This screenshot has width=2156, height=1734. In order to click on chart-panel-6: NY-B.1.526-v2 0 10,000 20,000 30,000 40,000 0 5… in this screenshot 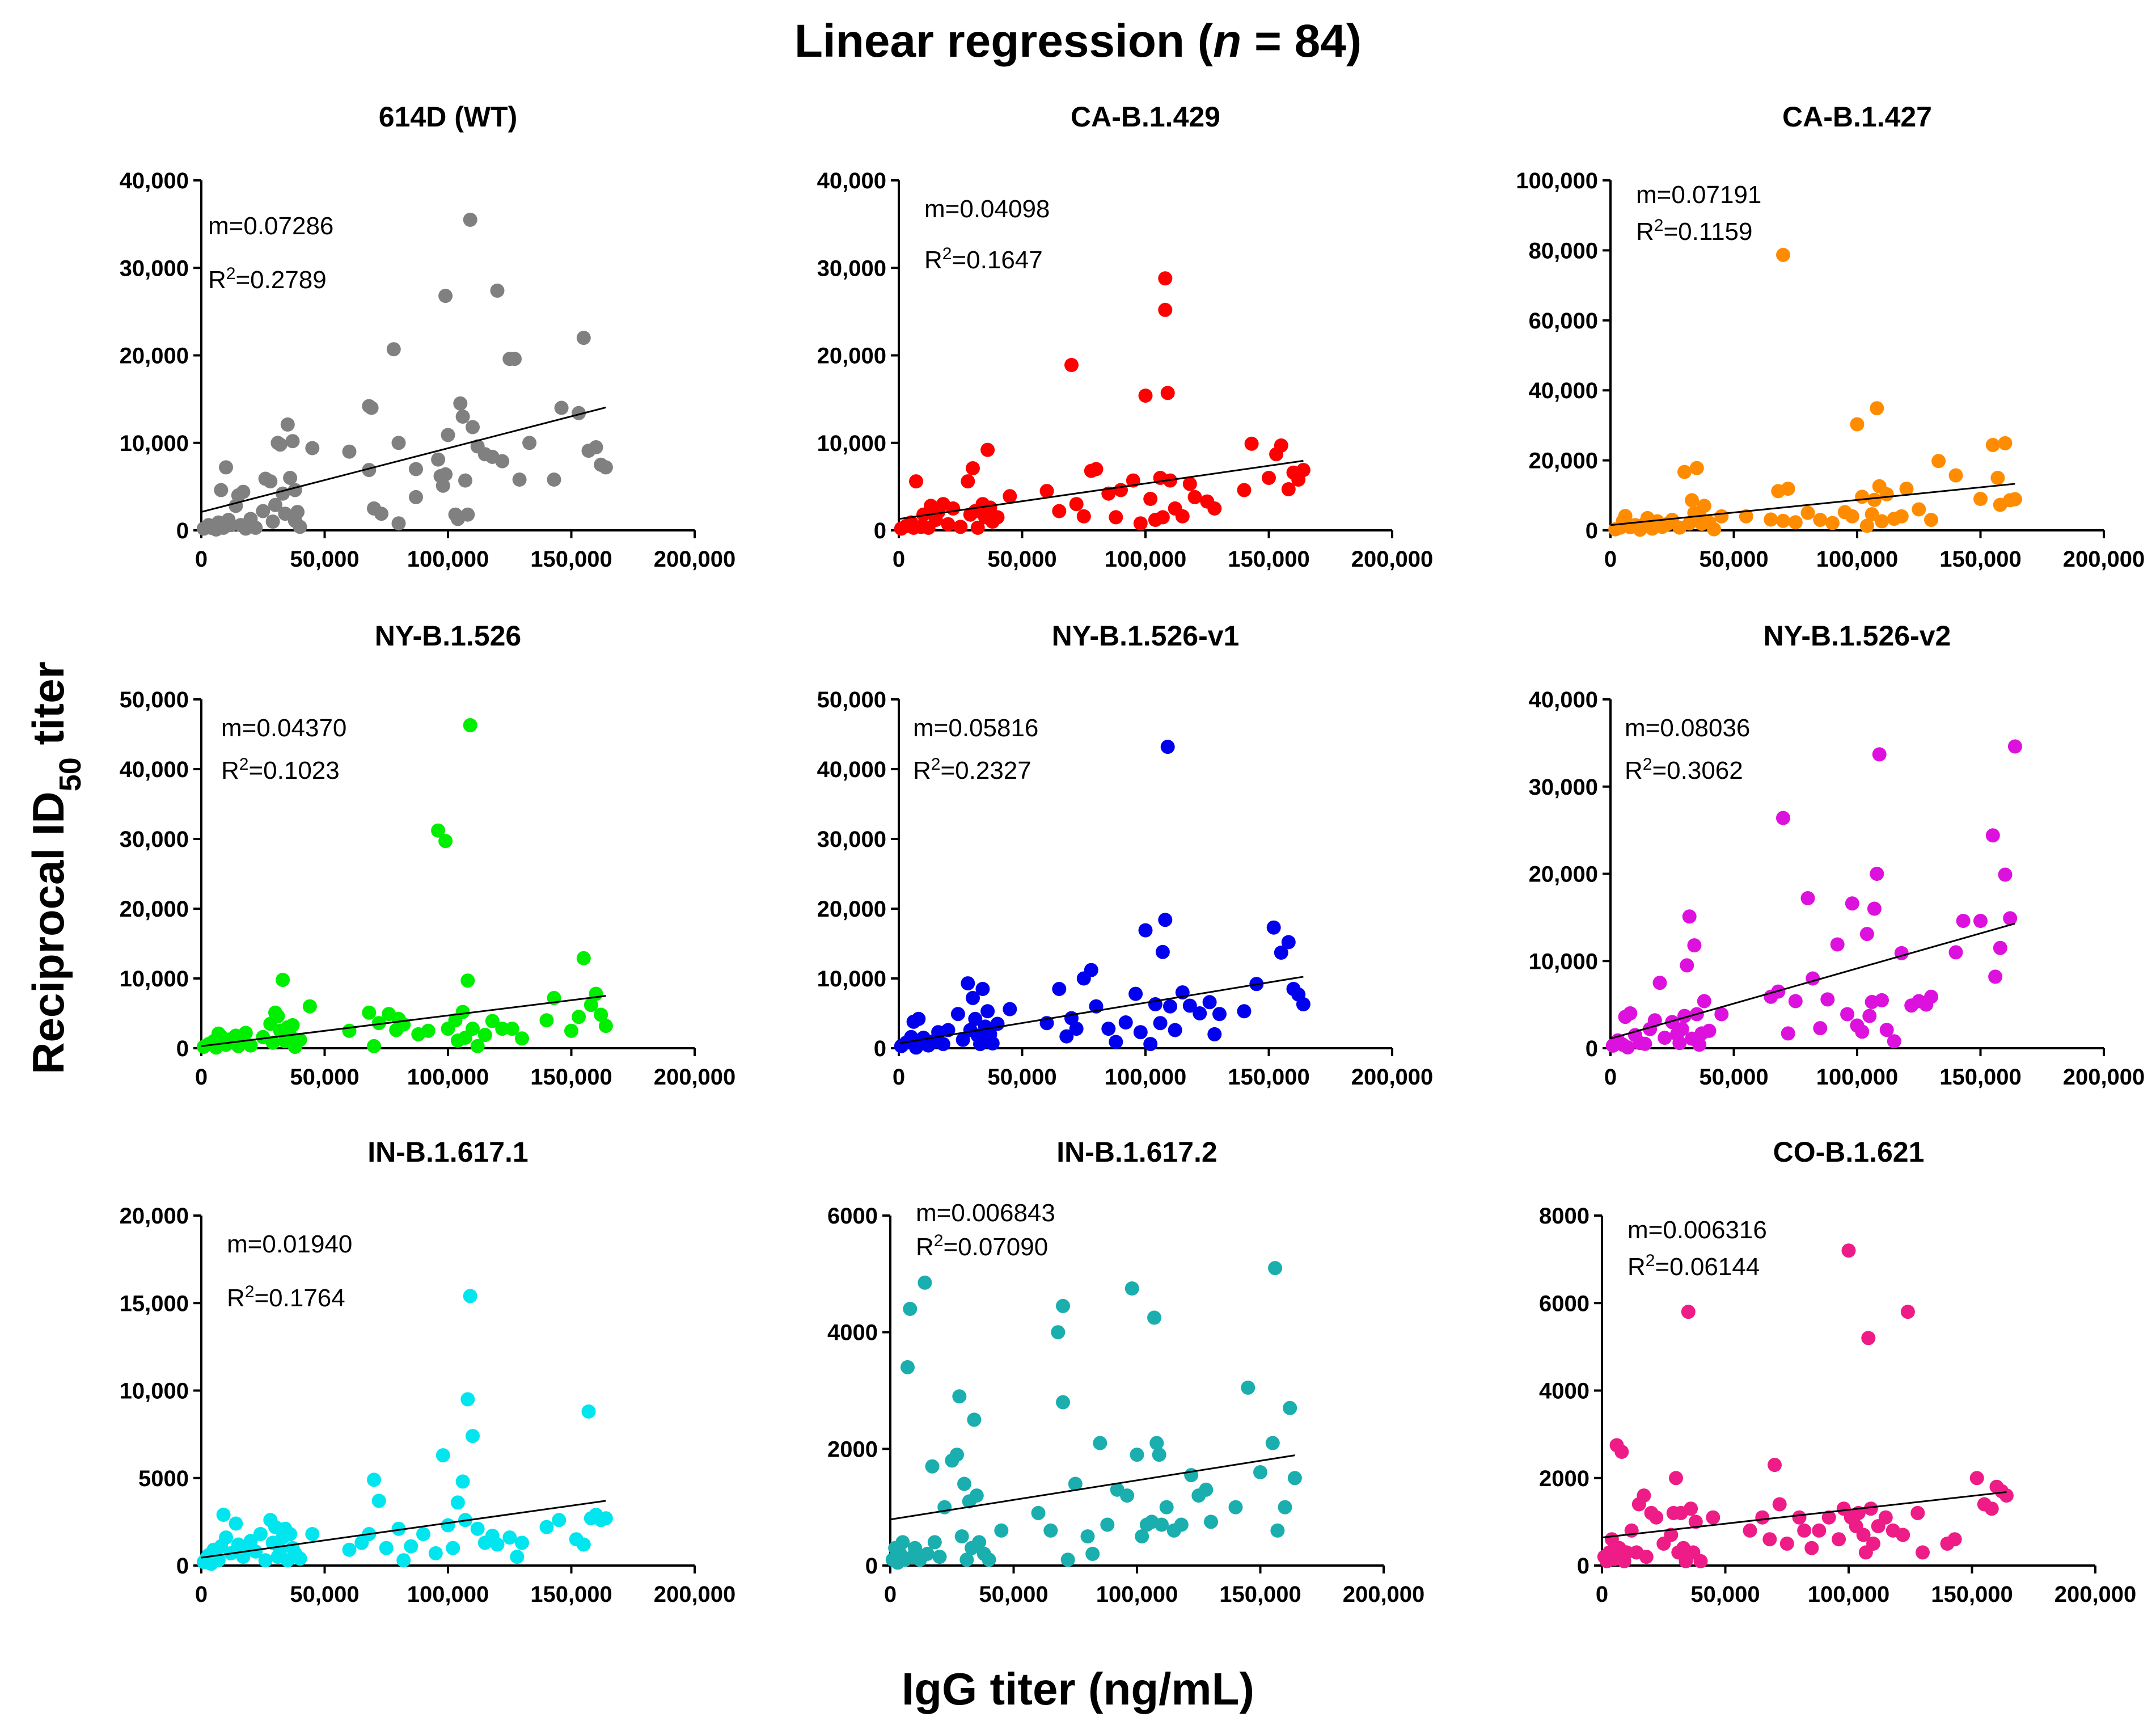, I will do `click(1837, 855)`.